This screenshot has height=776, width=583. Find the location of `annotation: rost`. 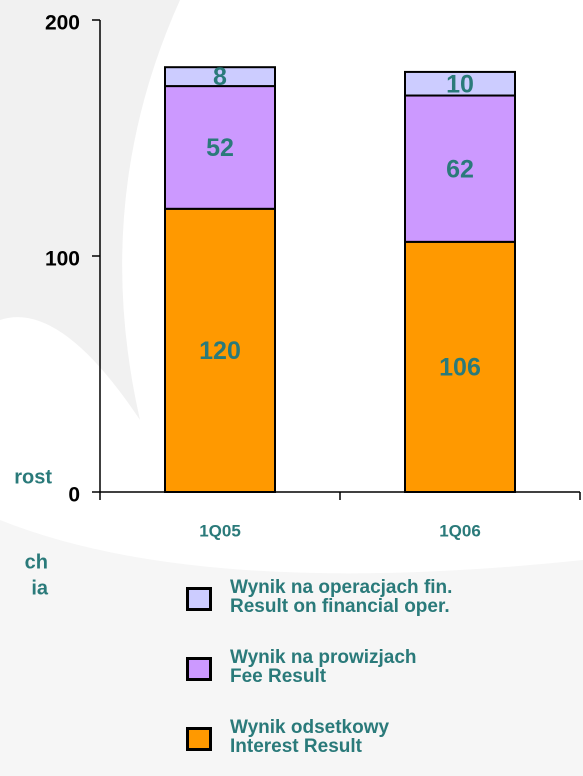

annotation: rost is located at coordinates (33, 477).